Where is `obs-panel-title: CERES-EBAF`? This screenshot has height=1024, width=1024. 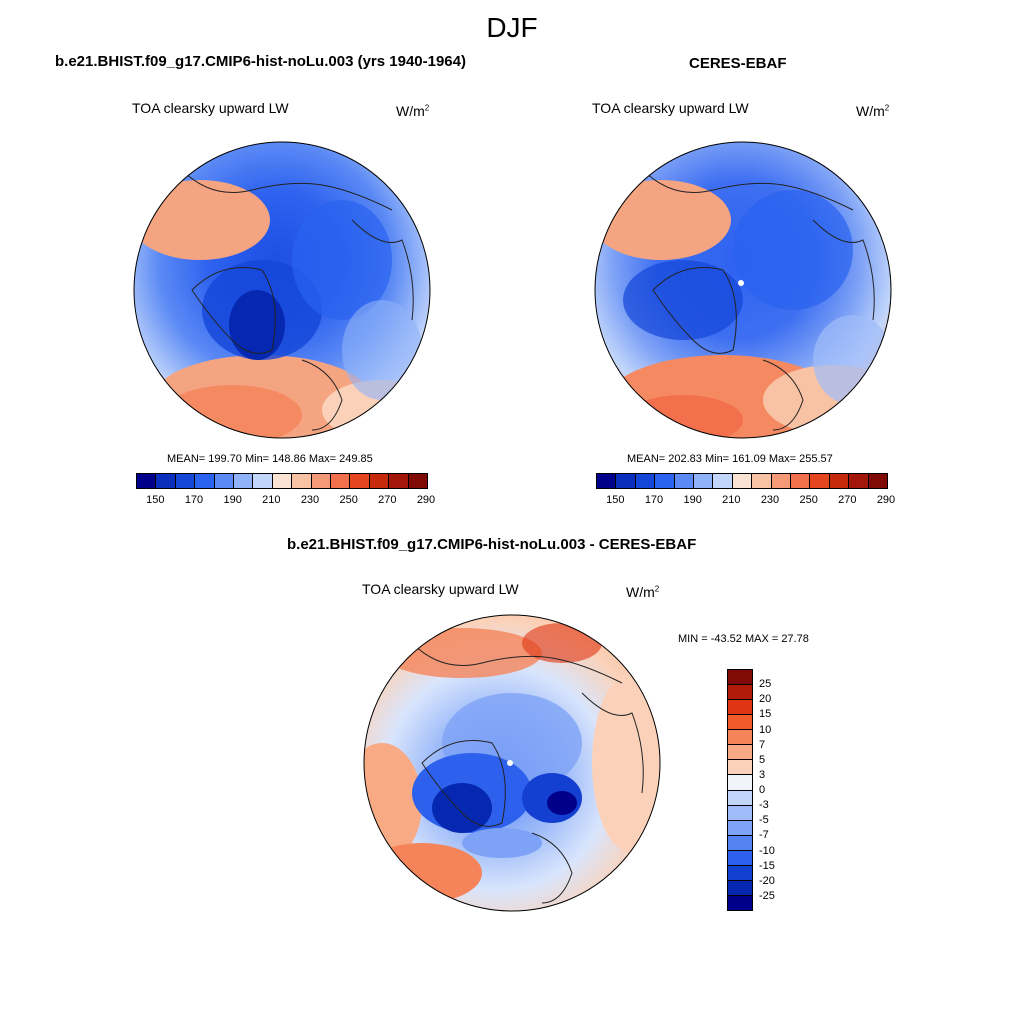 obs-panel-title: CERES-EBAF is located at coordinates (738, 63).